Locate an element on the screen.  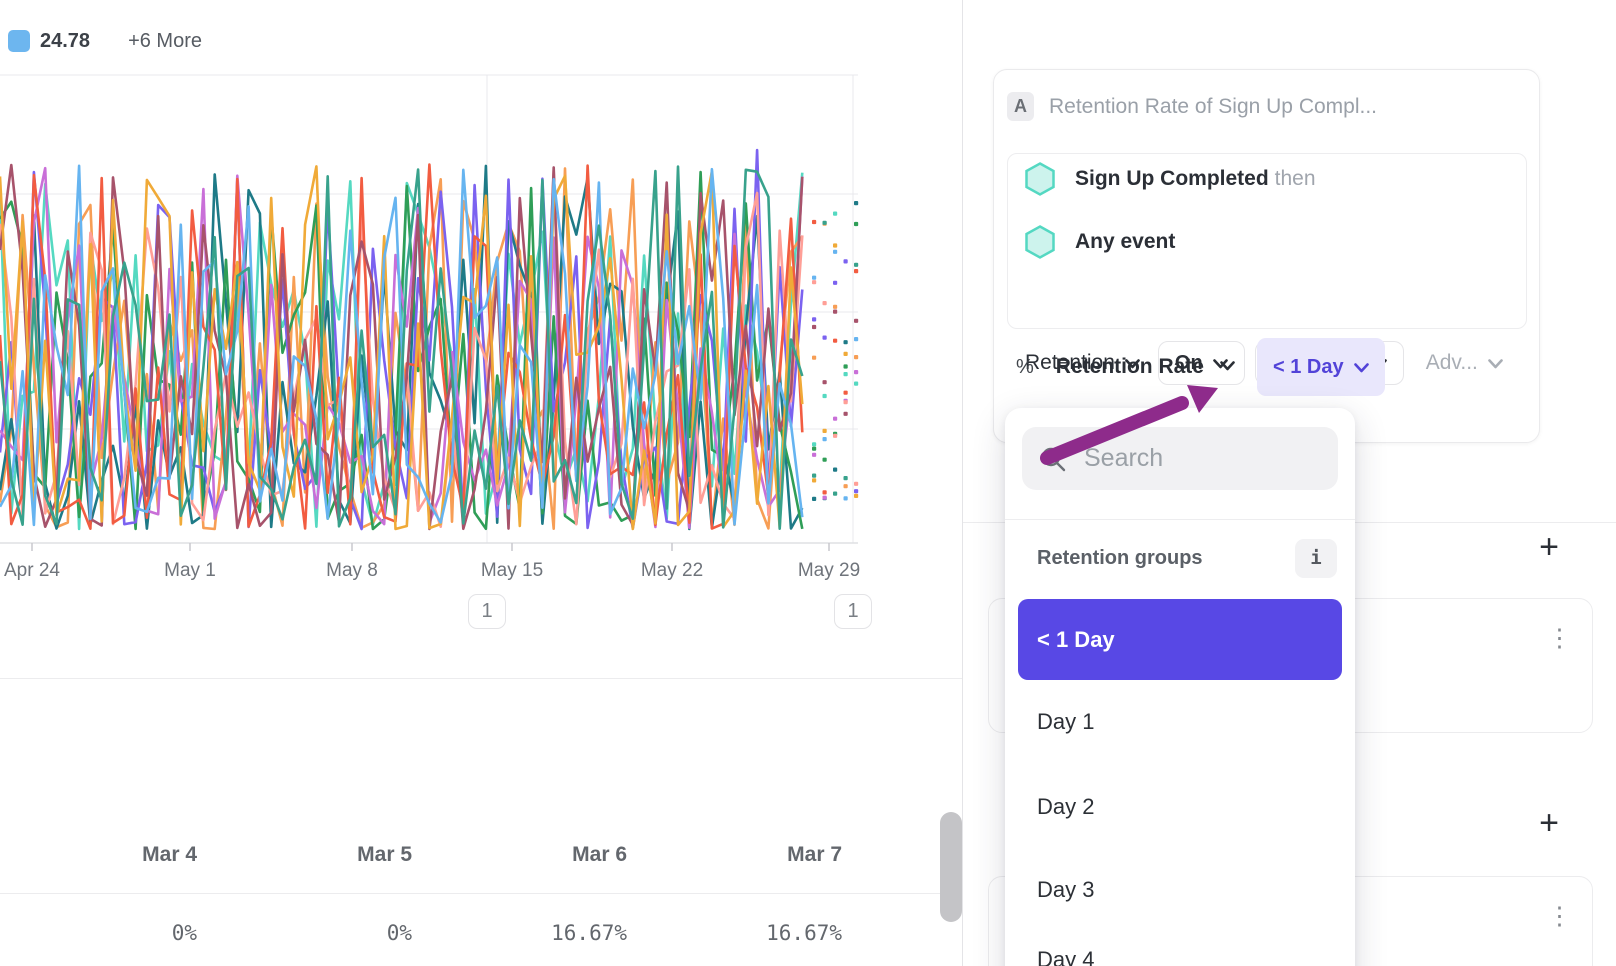
search-icon is located at coordinates (1053, 459).